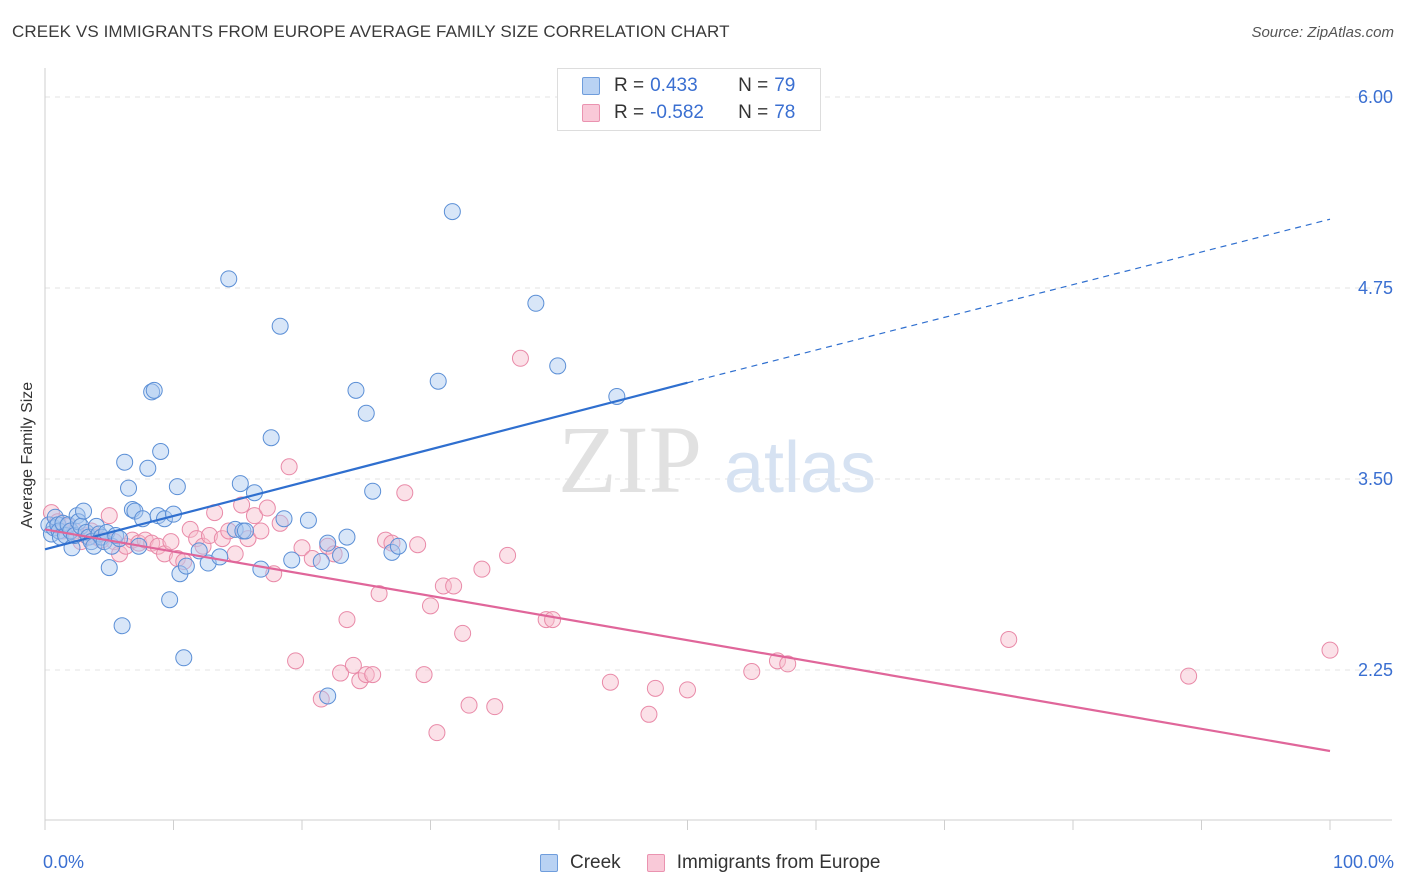 The image size is (1406, 892). What do you see at coordinates (1375, 479) in the screenshot?
I see `y-tick-label: 3.50` at bounding box center [1375, 479].